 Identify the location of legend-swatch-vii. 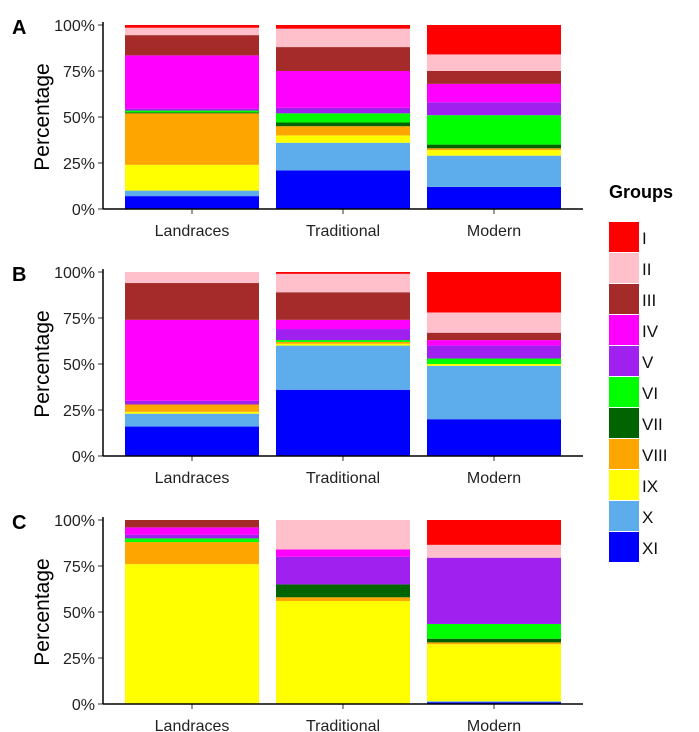
(624, 423).